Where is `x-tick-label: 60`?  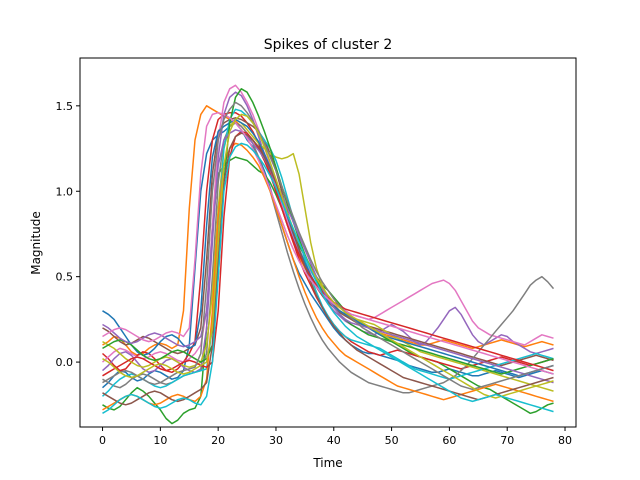 x-tick-label: 60 is located at coordinates (449, 440).